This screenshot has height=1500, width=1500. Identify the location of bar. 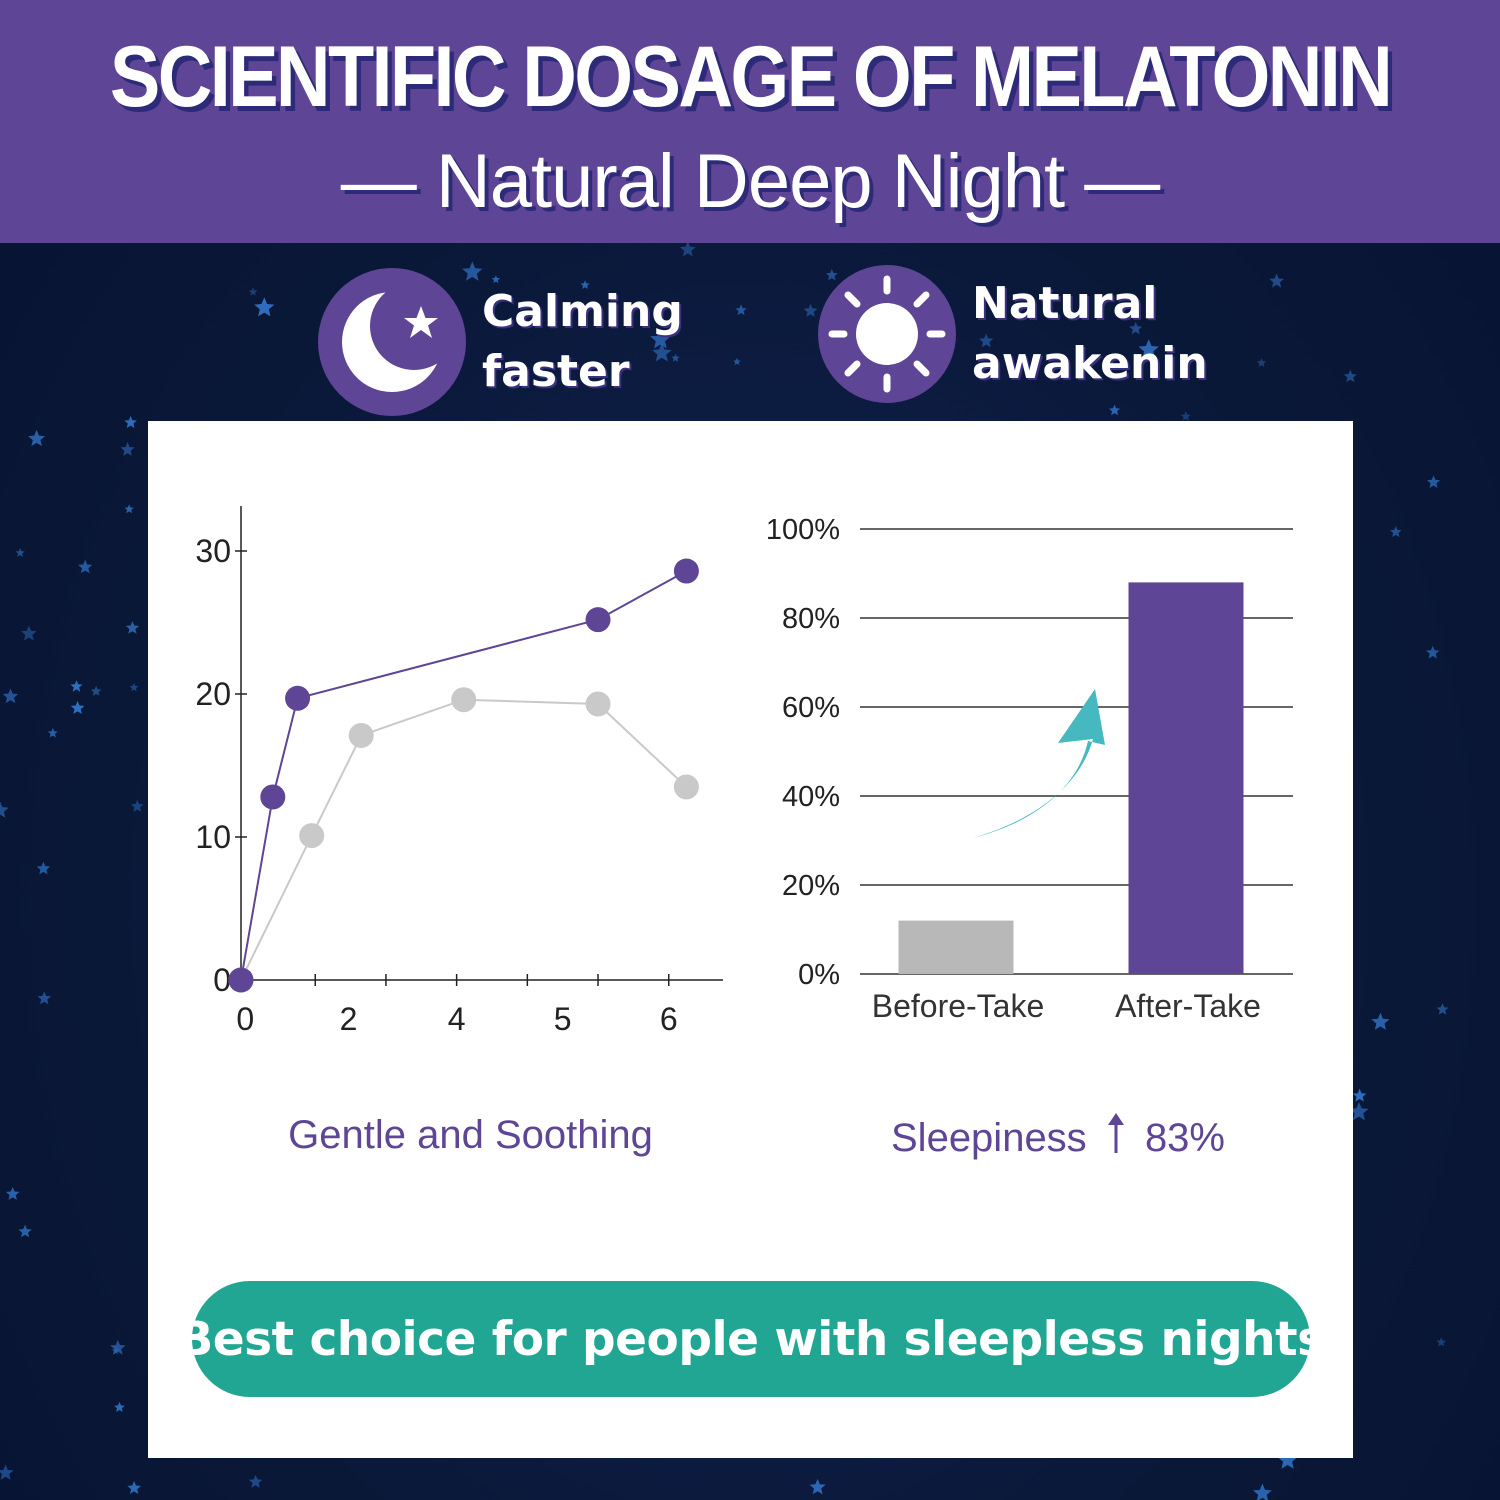
(956, 947).